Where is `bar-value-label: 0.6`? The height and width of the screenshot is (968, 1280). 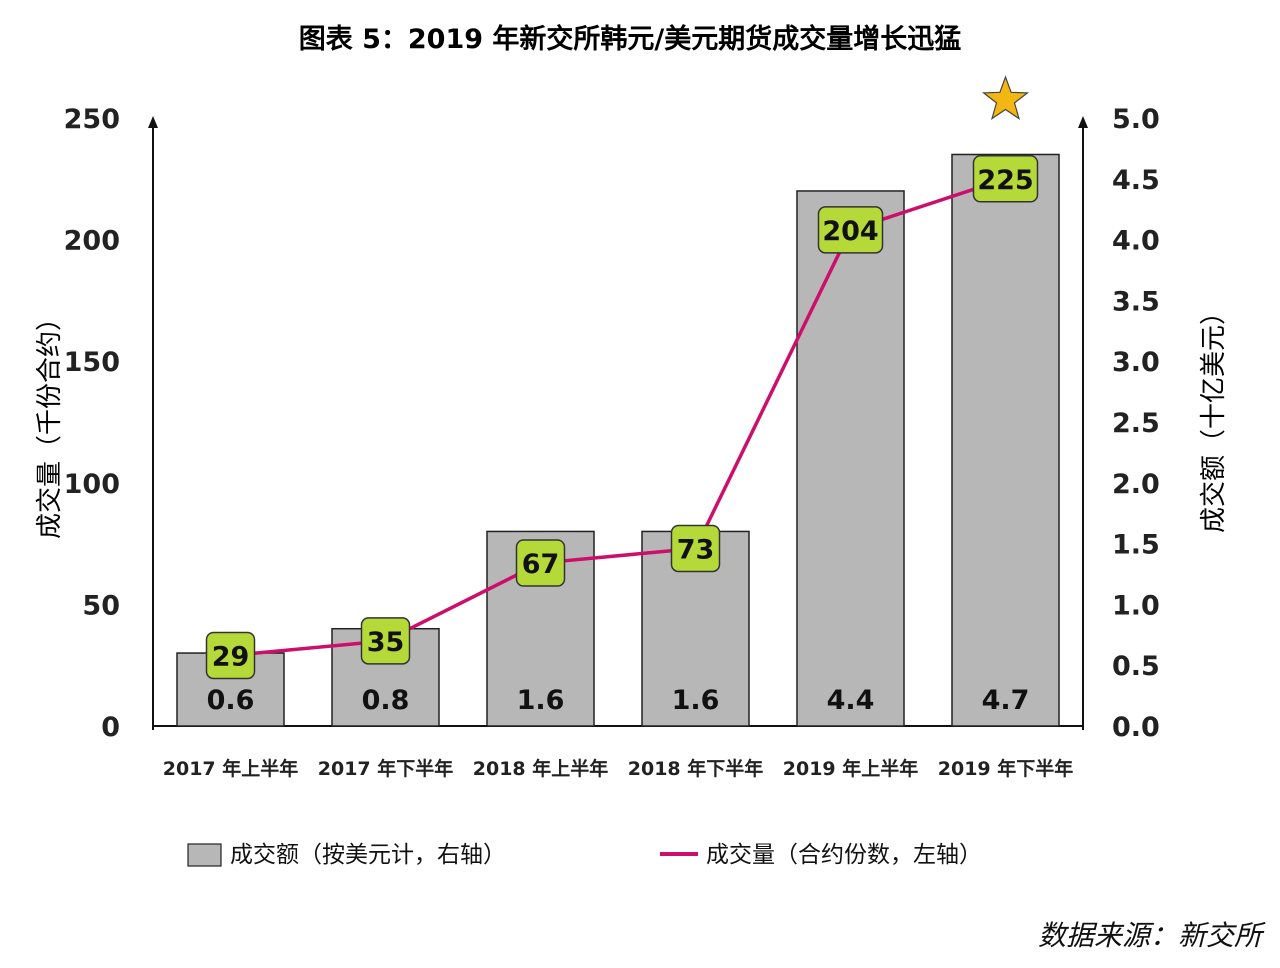
bar-value-label: 0.6 is located at coordinates (231, 700).